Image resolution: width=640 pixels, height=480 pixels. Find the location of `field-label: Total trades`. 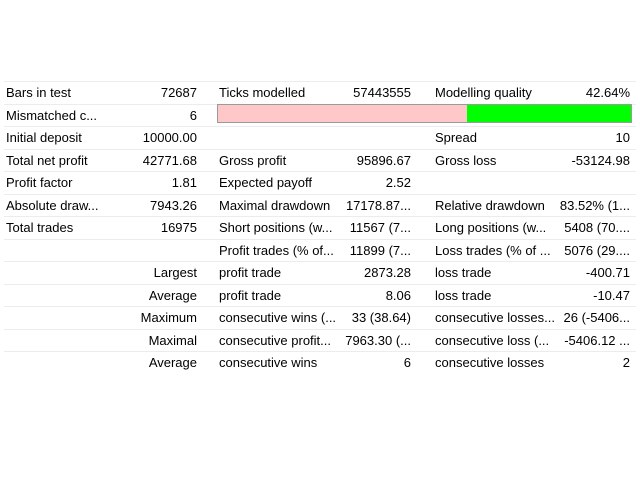

field-label: Total trades is located at coordinates (40, 227).